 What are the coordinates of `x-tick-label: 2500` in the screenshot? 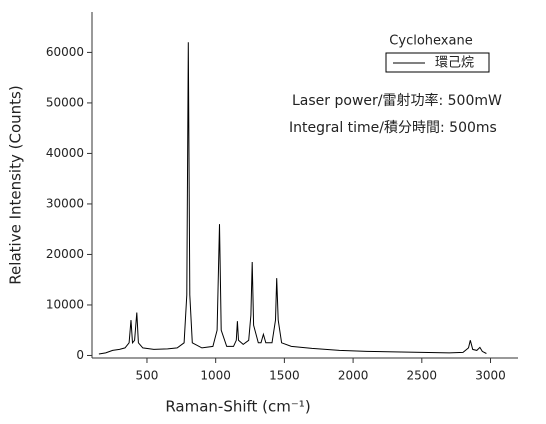 It's located at (422, 376).